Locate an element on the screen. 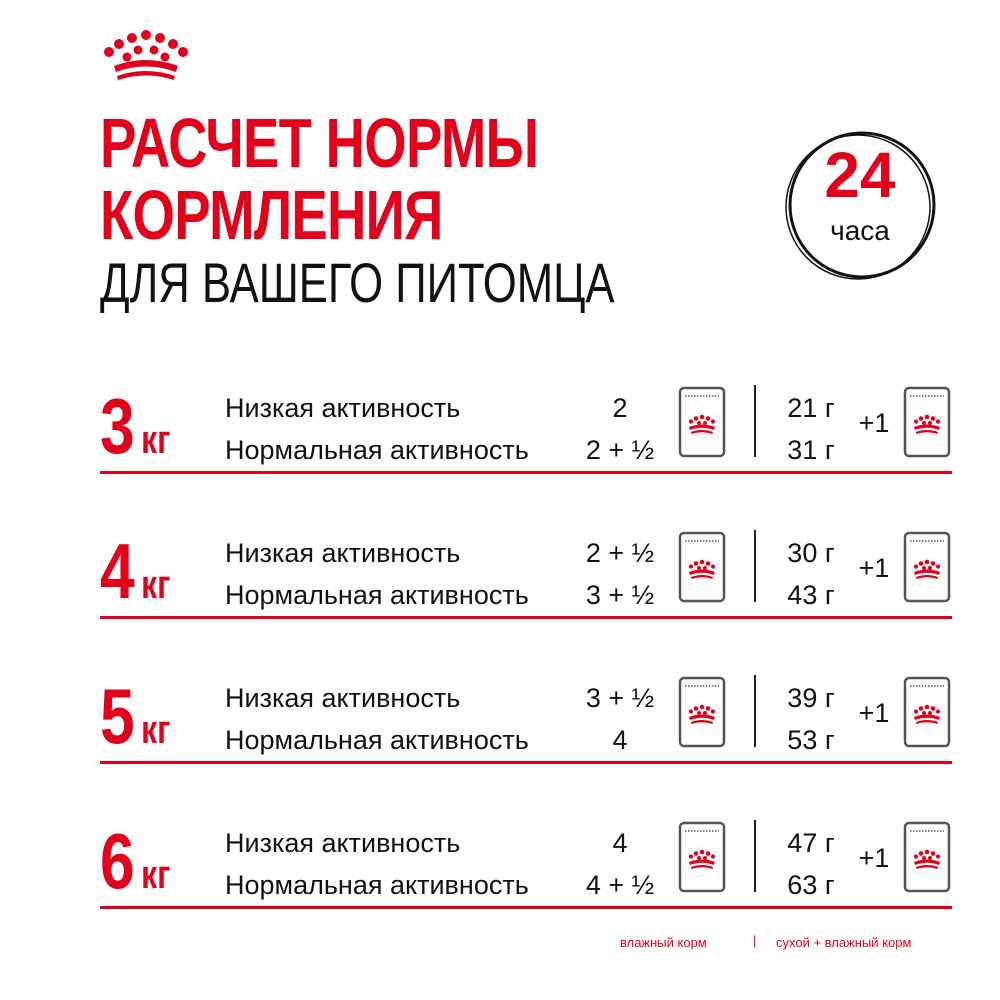  weight-label: 5 кг is located at coordinates (135, 716).